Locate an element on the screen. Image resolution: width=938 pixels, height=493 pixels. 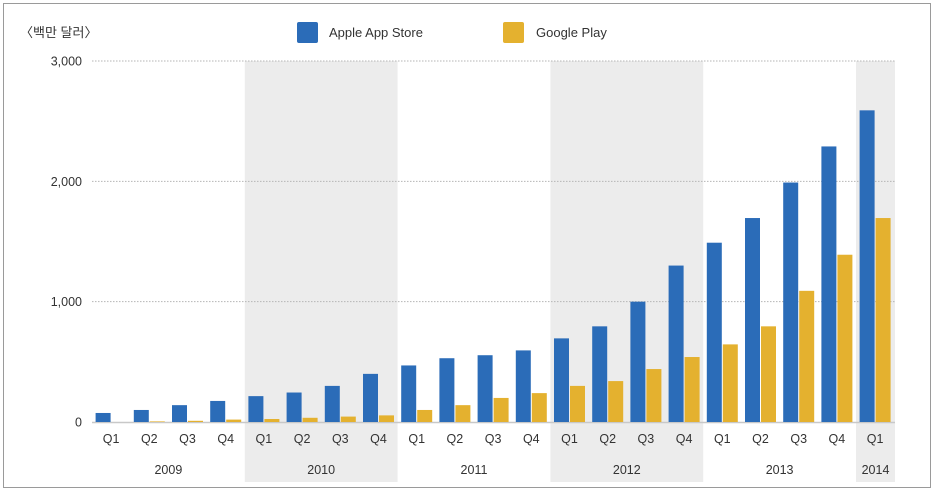
year-label-2009: 2009 is located at coordinates (168, 470).